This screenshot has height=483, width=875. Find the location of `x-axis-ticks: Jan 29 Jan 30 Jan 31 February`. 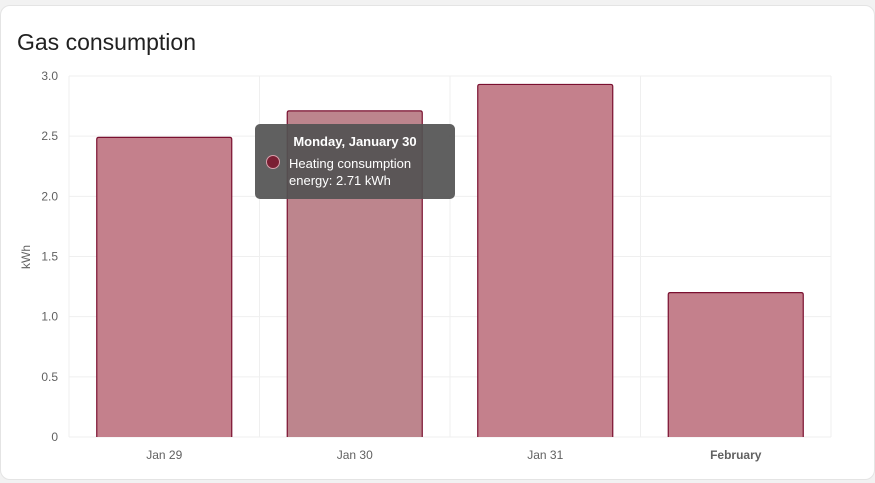

x-axis-ticks: Jan 29 Jan 30 Jan 31 February is located at coordinates (454, 455).